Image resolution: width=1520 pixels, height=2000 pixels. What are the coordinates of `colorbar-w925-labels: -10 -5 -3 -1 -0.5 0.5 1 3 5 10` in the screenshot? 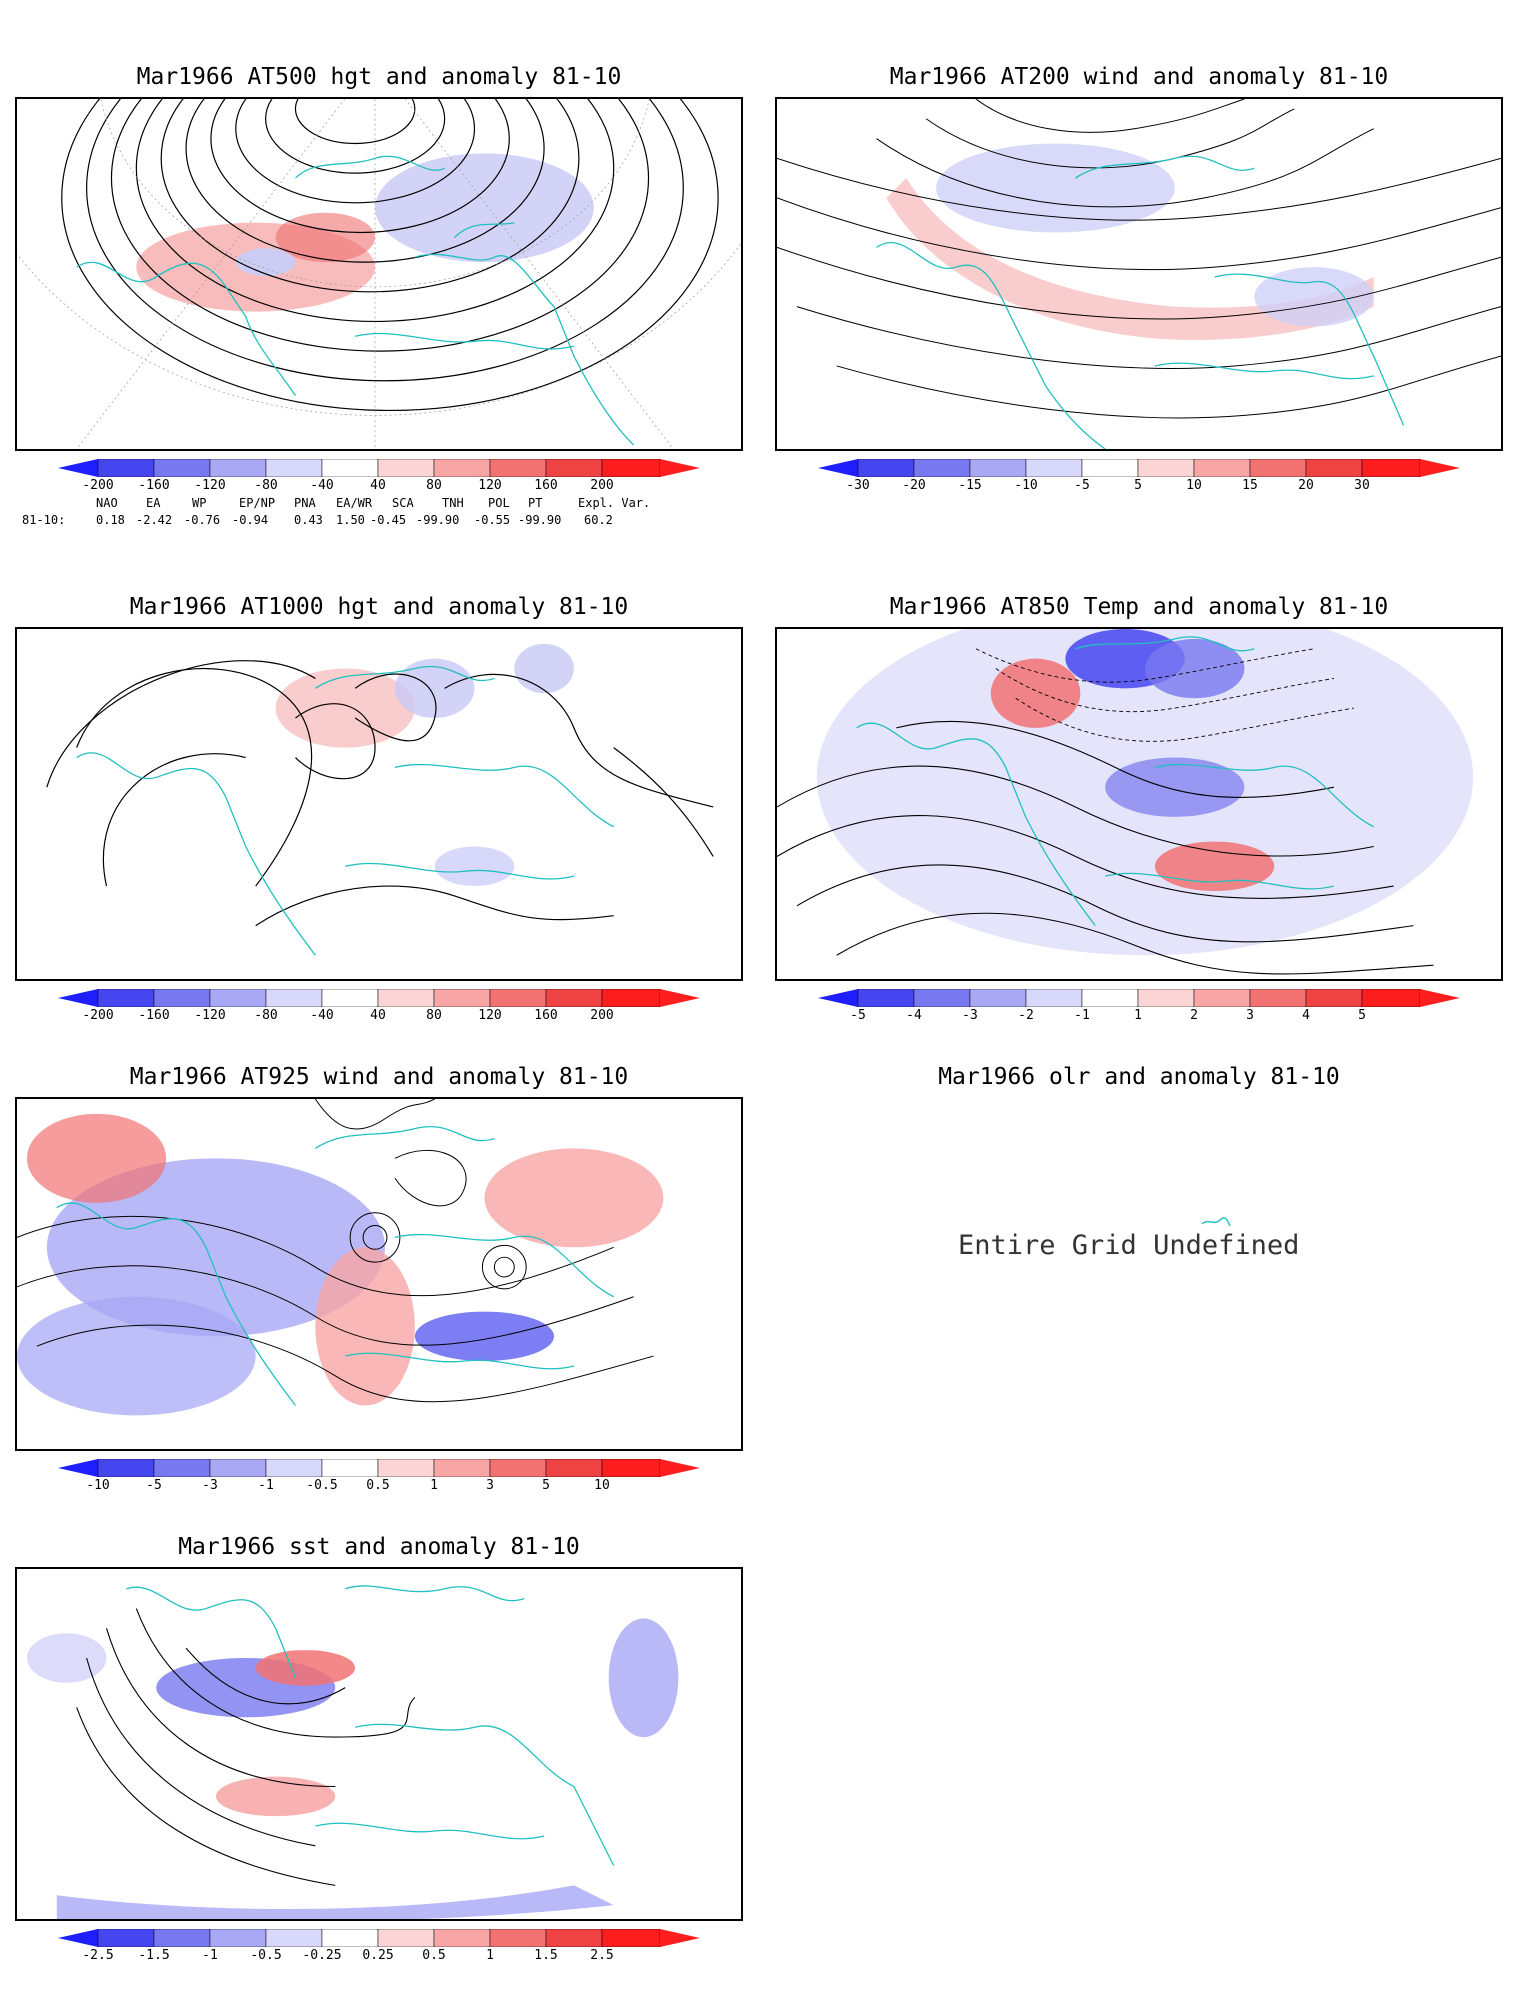 It's located at (379, 1485).